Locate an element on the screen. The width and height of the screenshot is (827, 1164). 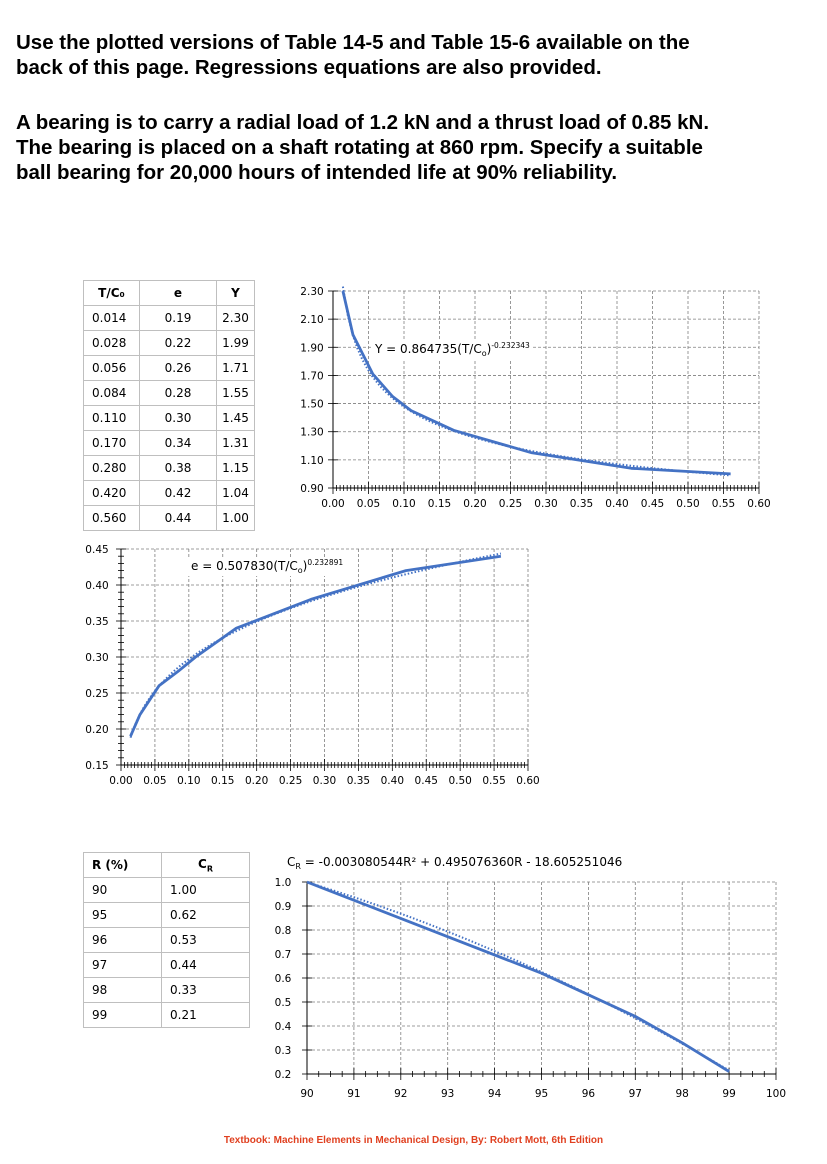
y-tick-label: 0.5 is located at coordinates (283, 1003).